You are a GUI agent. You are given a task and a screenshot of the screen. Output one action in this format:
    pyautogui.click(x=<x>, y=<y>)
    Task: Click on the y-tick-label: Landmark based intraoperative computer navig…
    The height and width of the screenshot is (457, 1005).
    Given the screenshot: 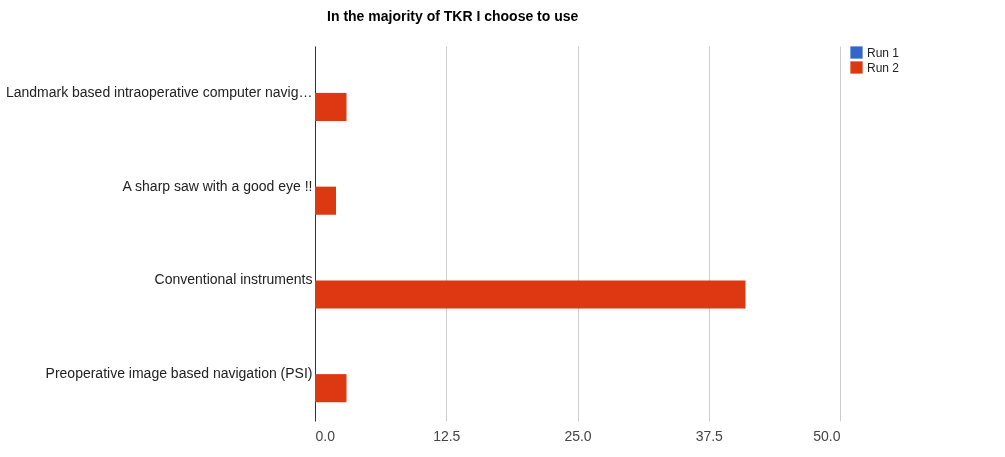 What is the action you would take?
    pyautogui.click(x=159, y=91)
    